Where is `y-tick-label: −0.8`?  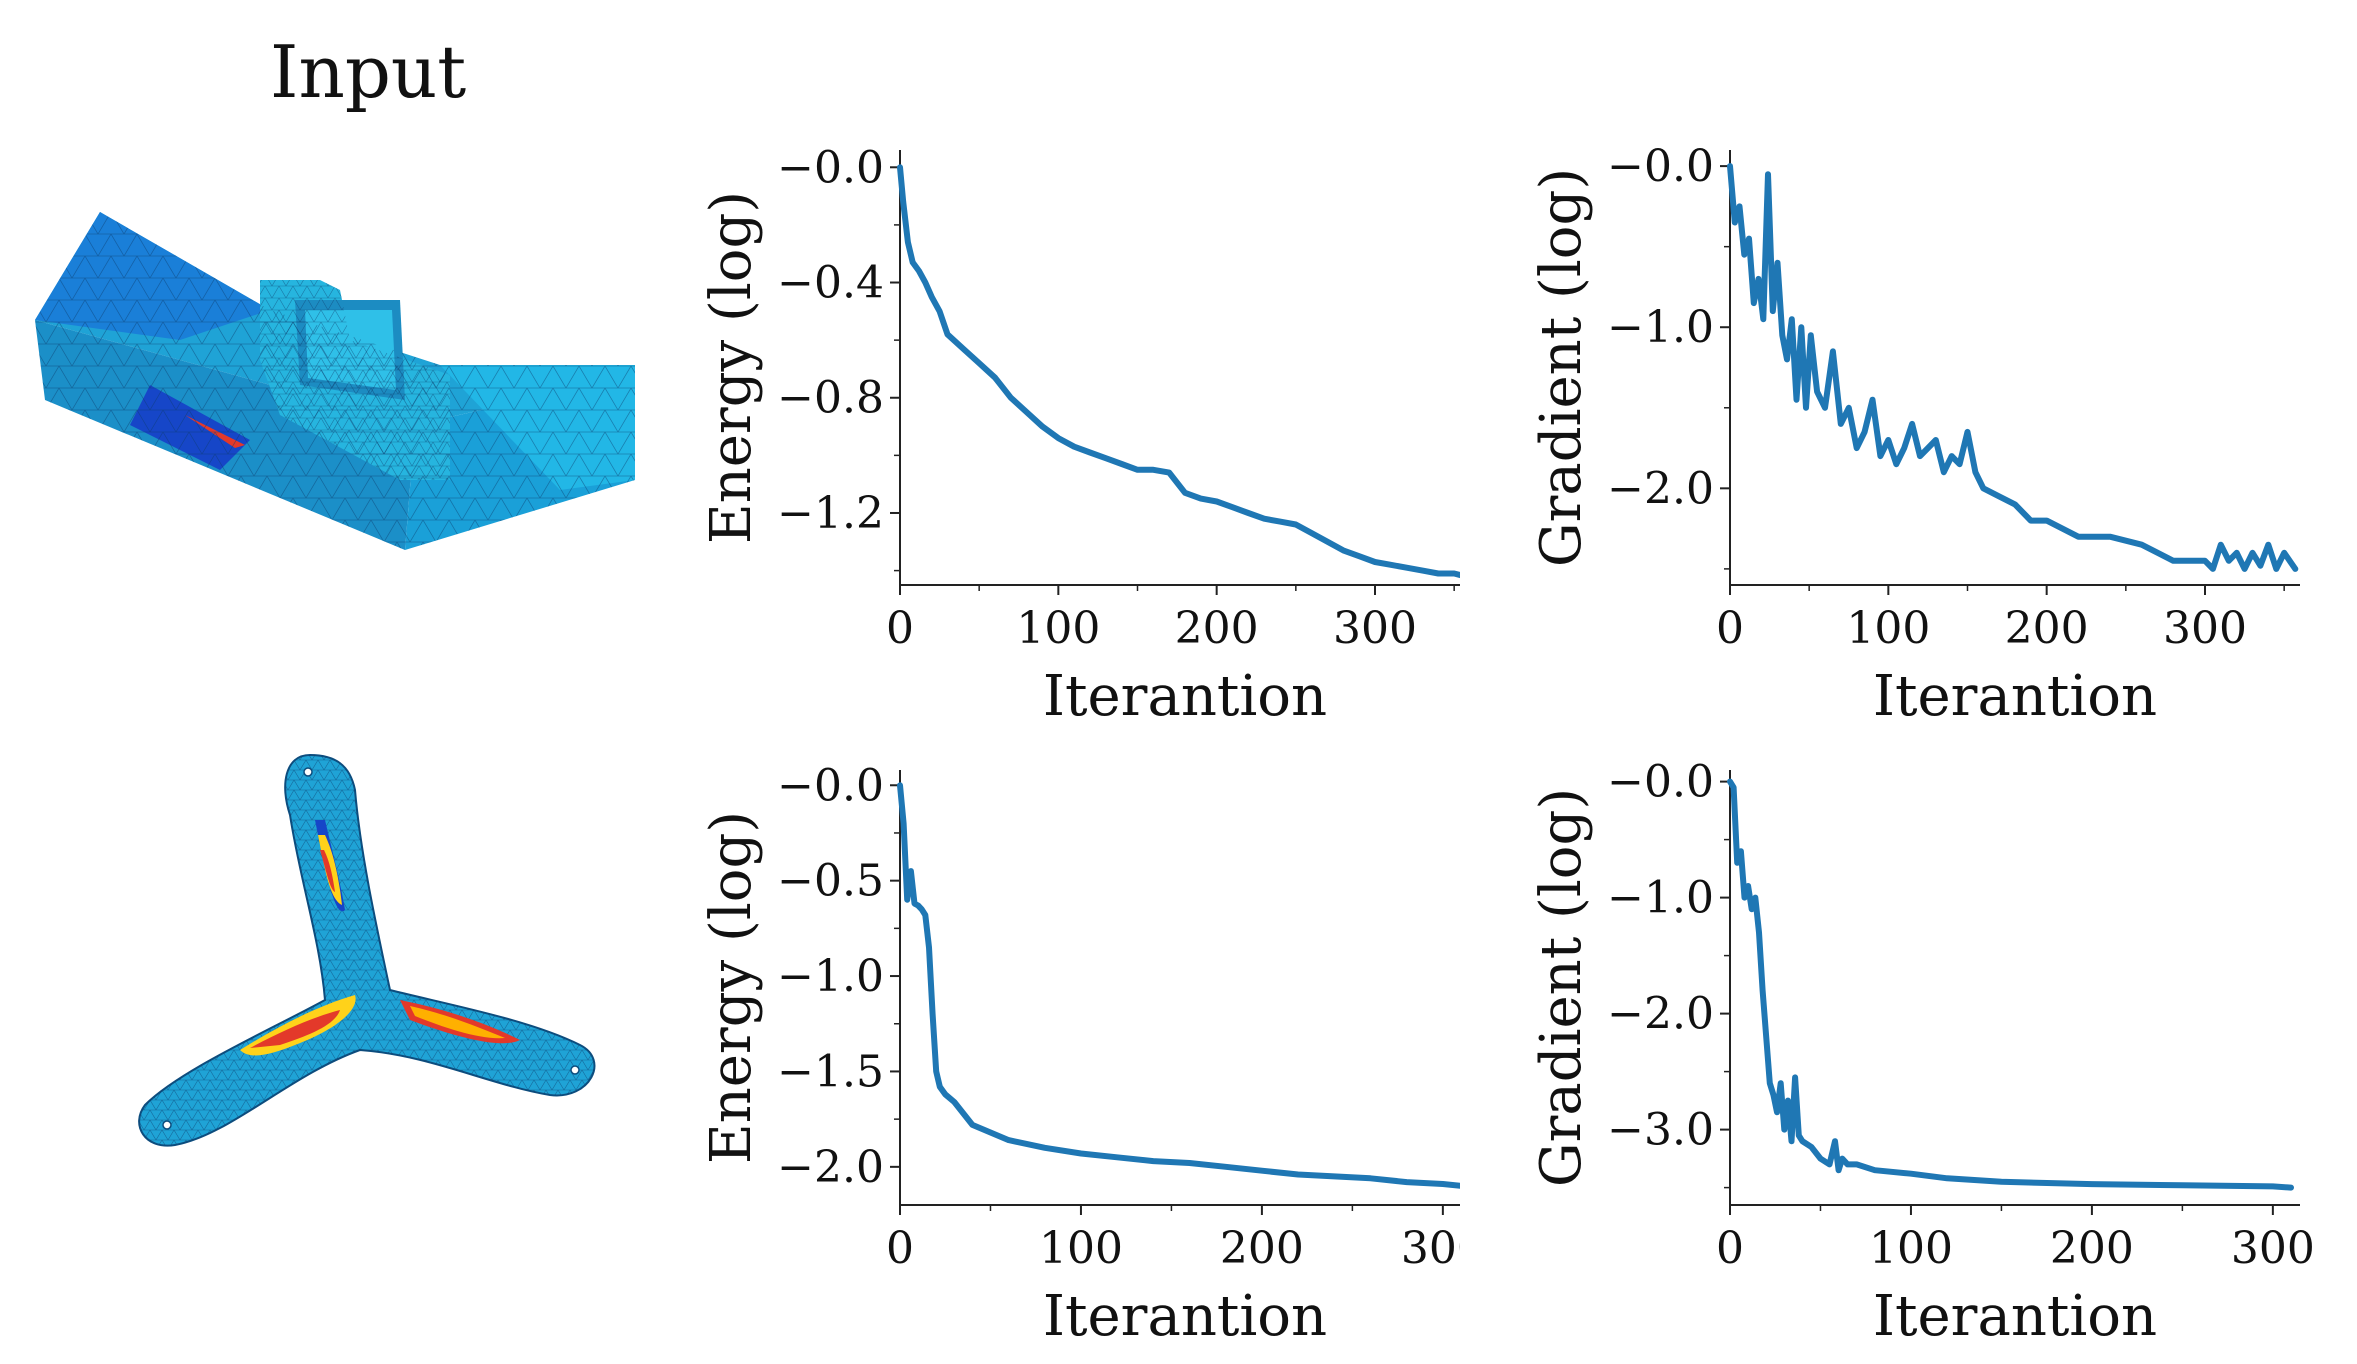
y-tick-label: −0.8 is located at coordinates (830, 398).